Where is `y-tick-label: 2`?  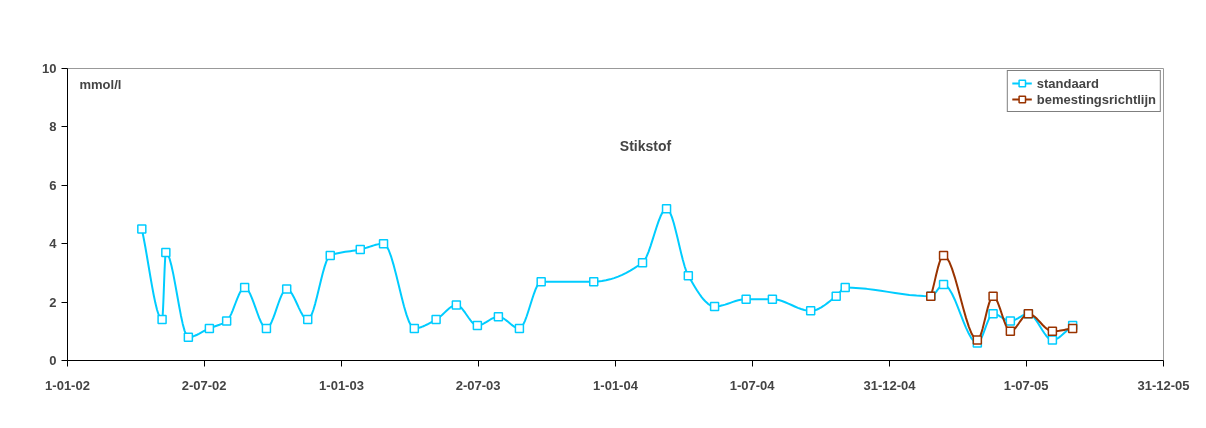
y-tick-label: 2 is located at coordinates (53, 302).